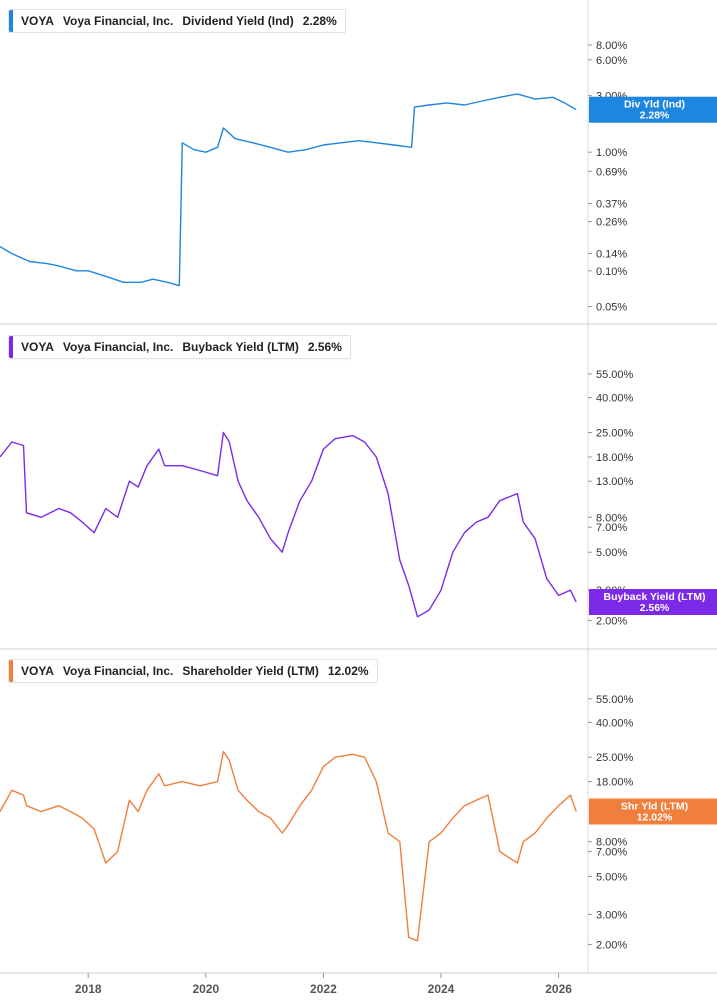 Image resolution: width=717 pixels, height=1005 pixels. Describe the element at coordinates (558, 989) in the screenshot. I see `x-tick-label: 2026` at that location.